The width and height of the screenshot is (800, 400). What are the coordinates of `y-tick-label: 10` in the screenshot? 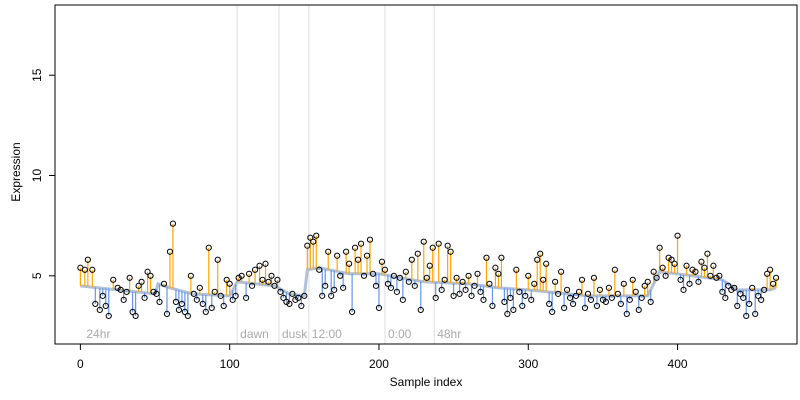 It's located at (37, 176).